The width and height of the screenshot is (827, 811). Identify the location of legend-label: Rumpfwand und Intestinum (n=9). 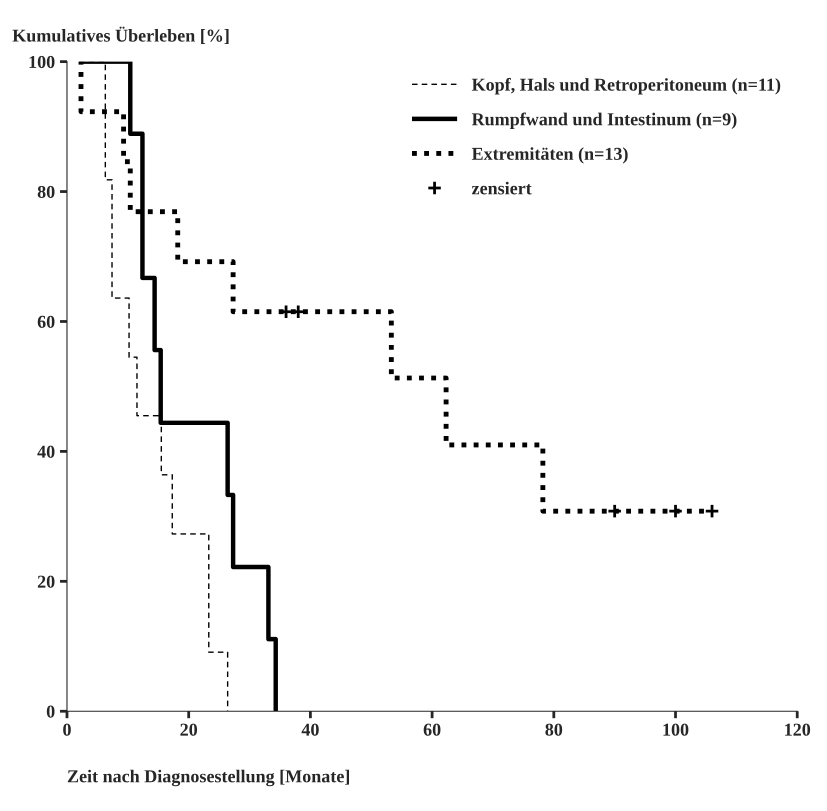
(604, 121).